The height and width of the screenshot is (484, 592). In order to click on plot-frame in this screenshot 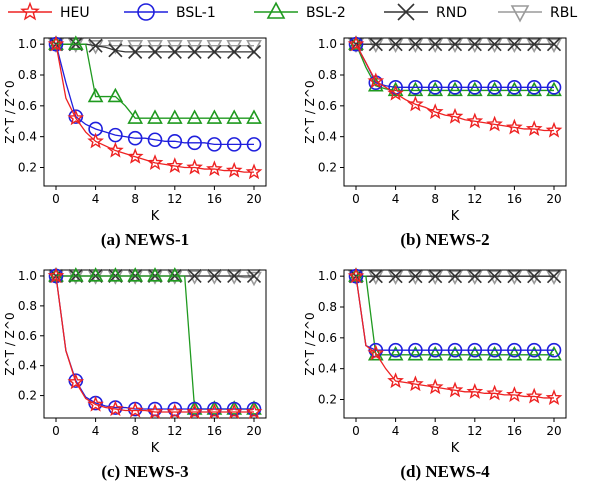, I will do `click(455, 344)`.